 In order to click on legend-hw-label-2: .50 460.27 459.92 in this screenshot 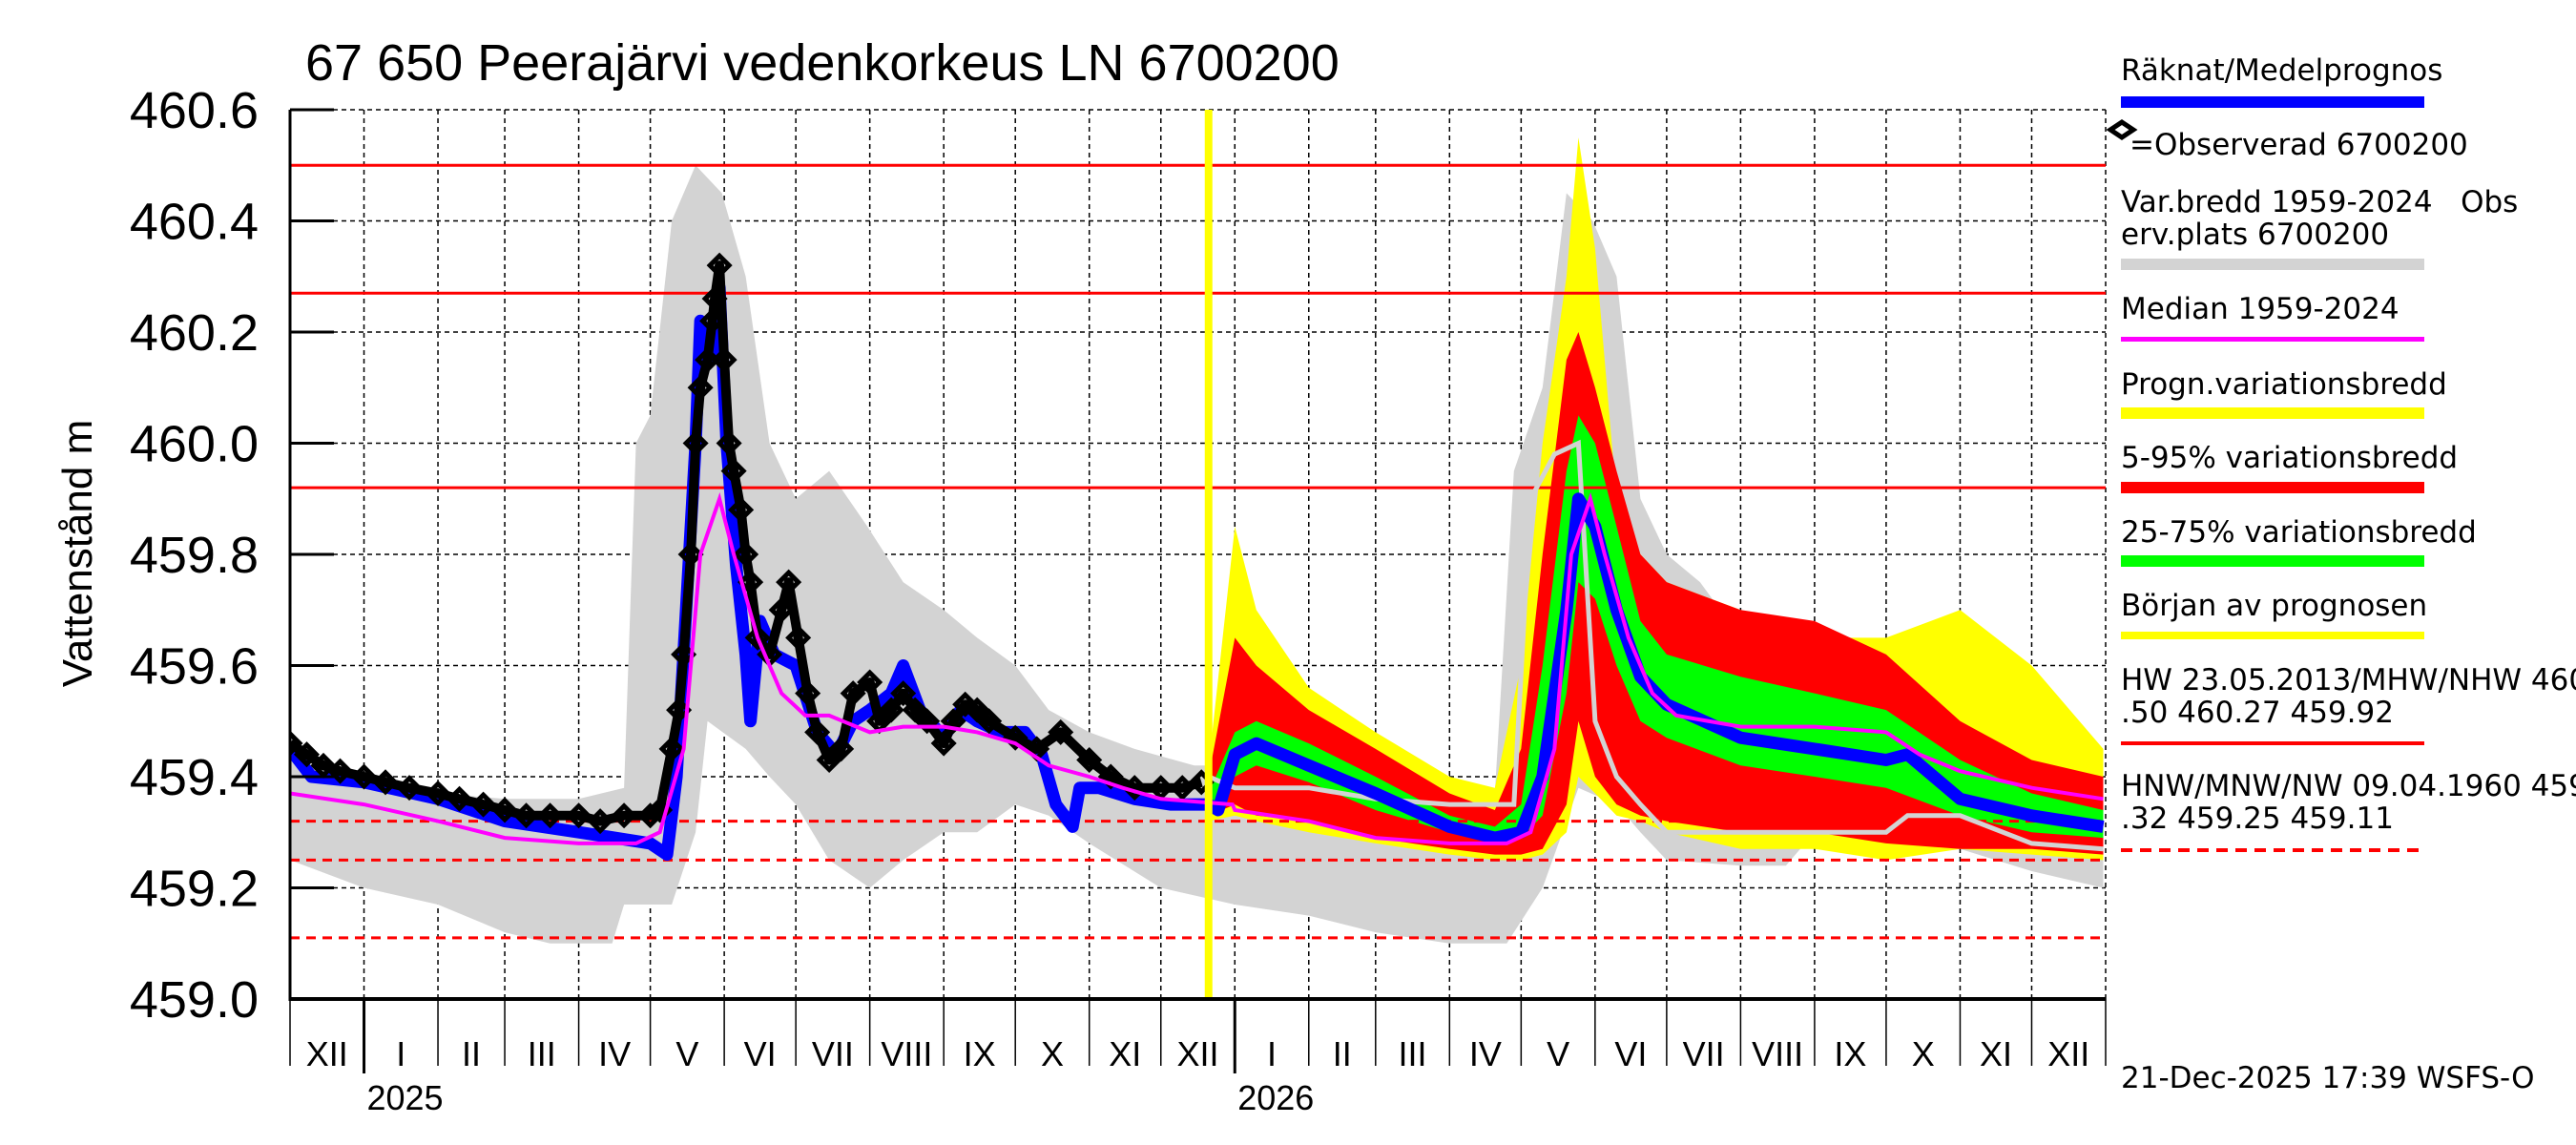, I will do `click(2257, 713)`.